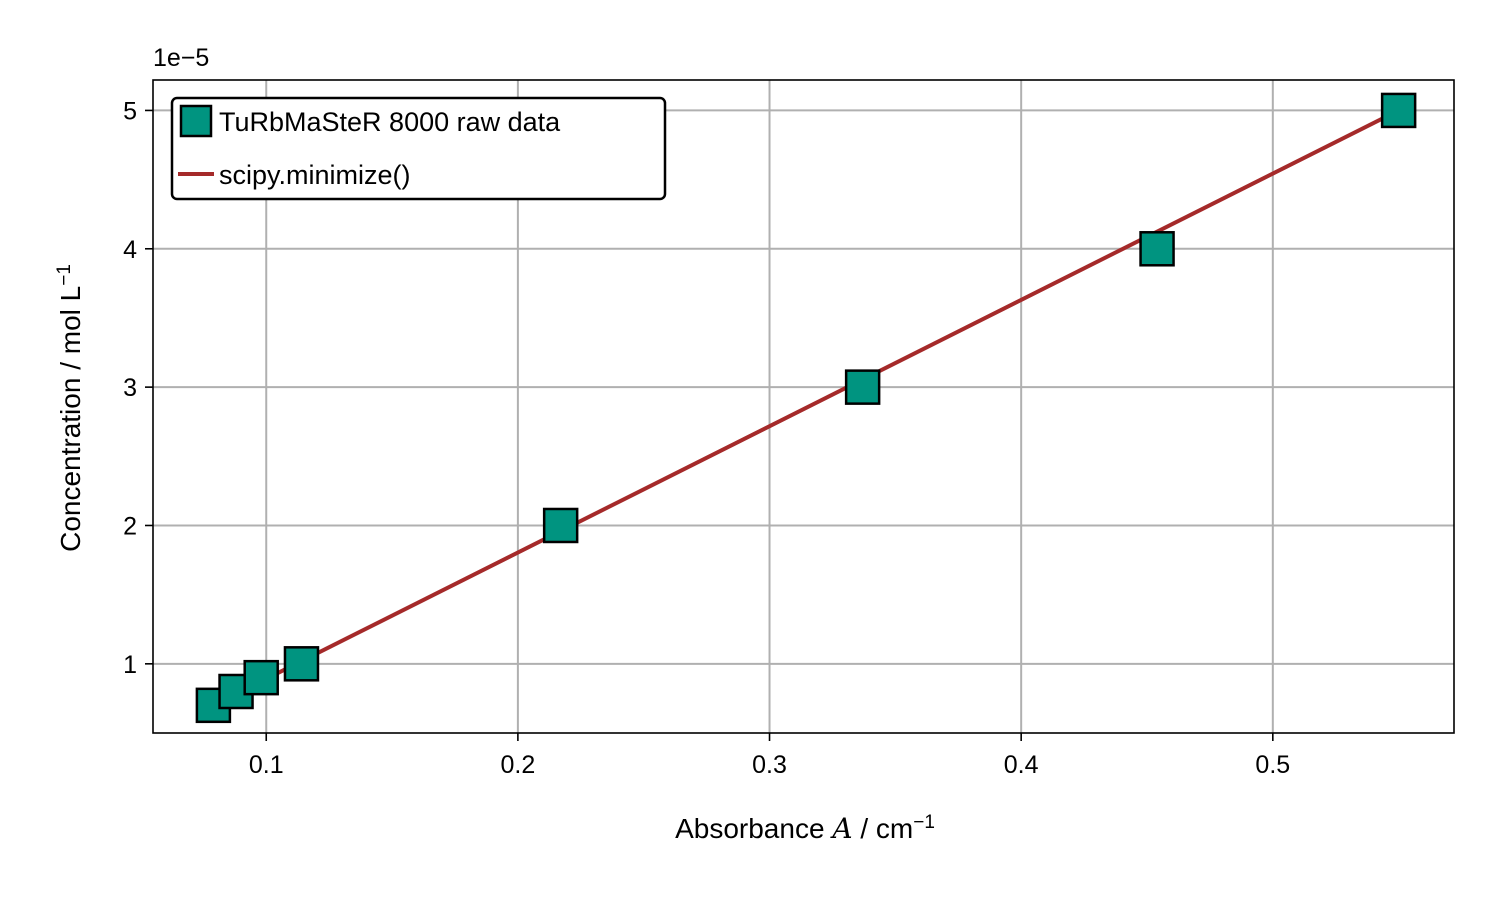 This screenshot has width=1500, height=900. Describe the element at coordinates (1272, 765) in the screenshot. I see `x-tick-label: 0.5` at that location.